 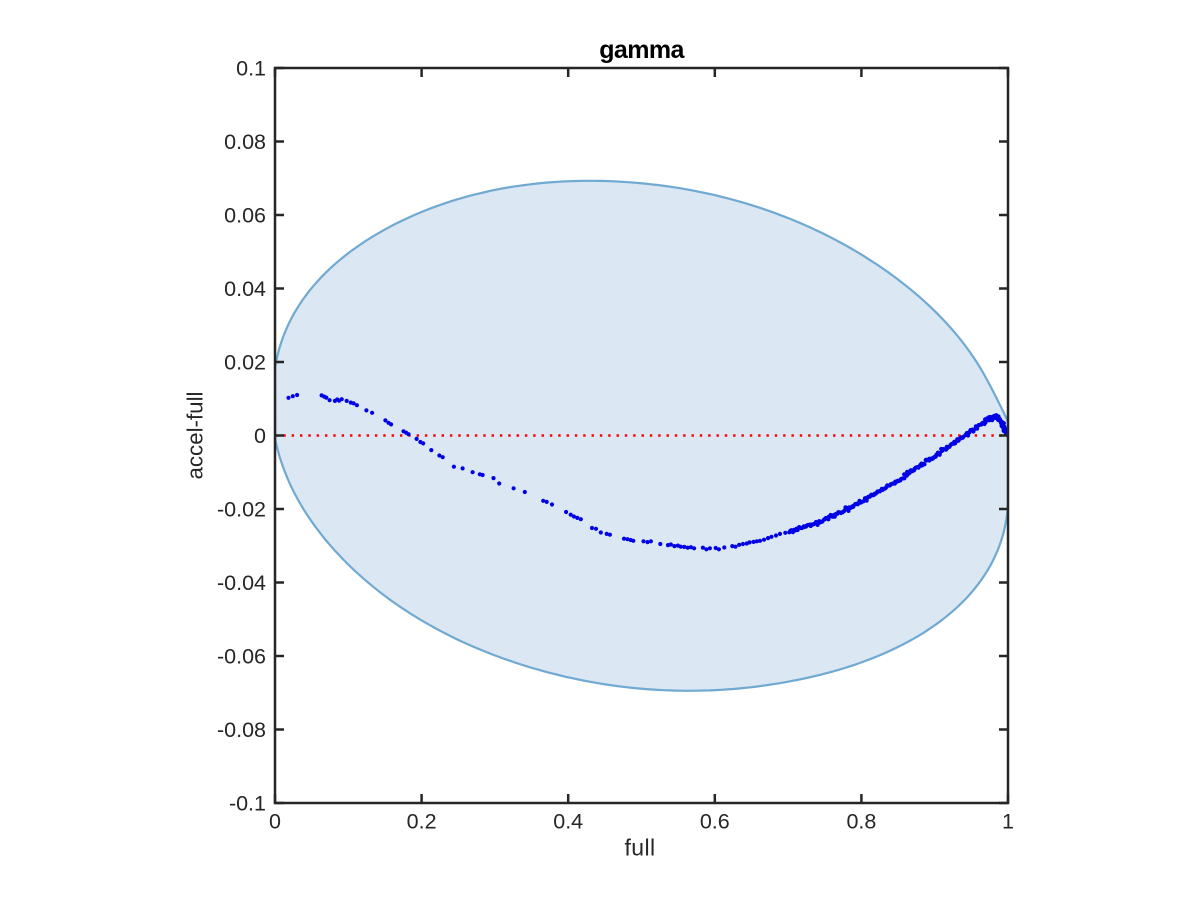 What do you see at coordinates (639, 848) in the screenshot?
I see `svg-text: full` at bounding box center [639, 848].